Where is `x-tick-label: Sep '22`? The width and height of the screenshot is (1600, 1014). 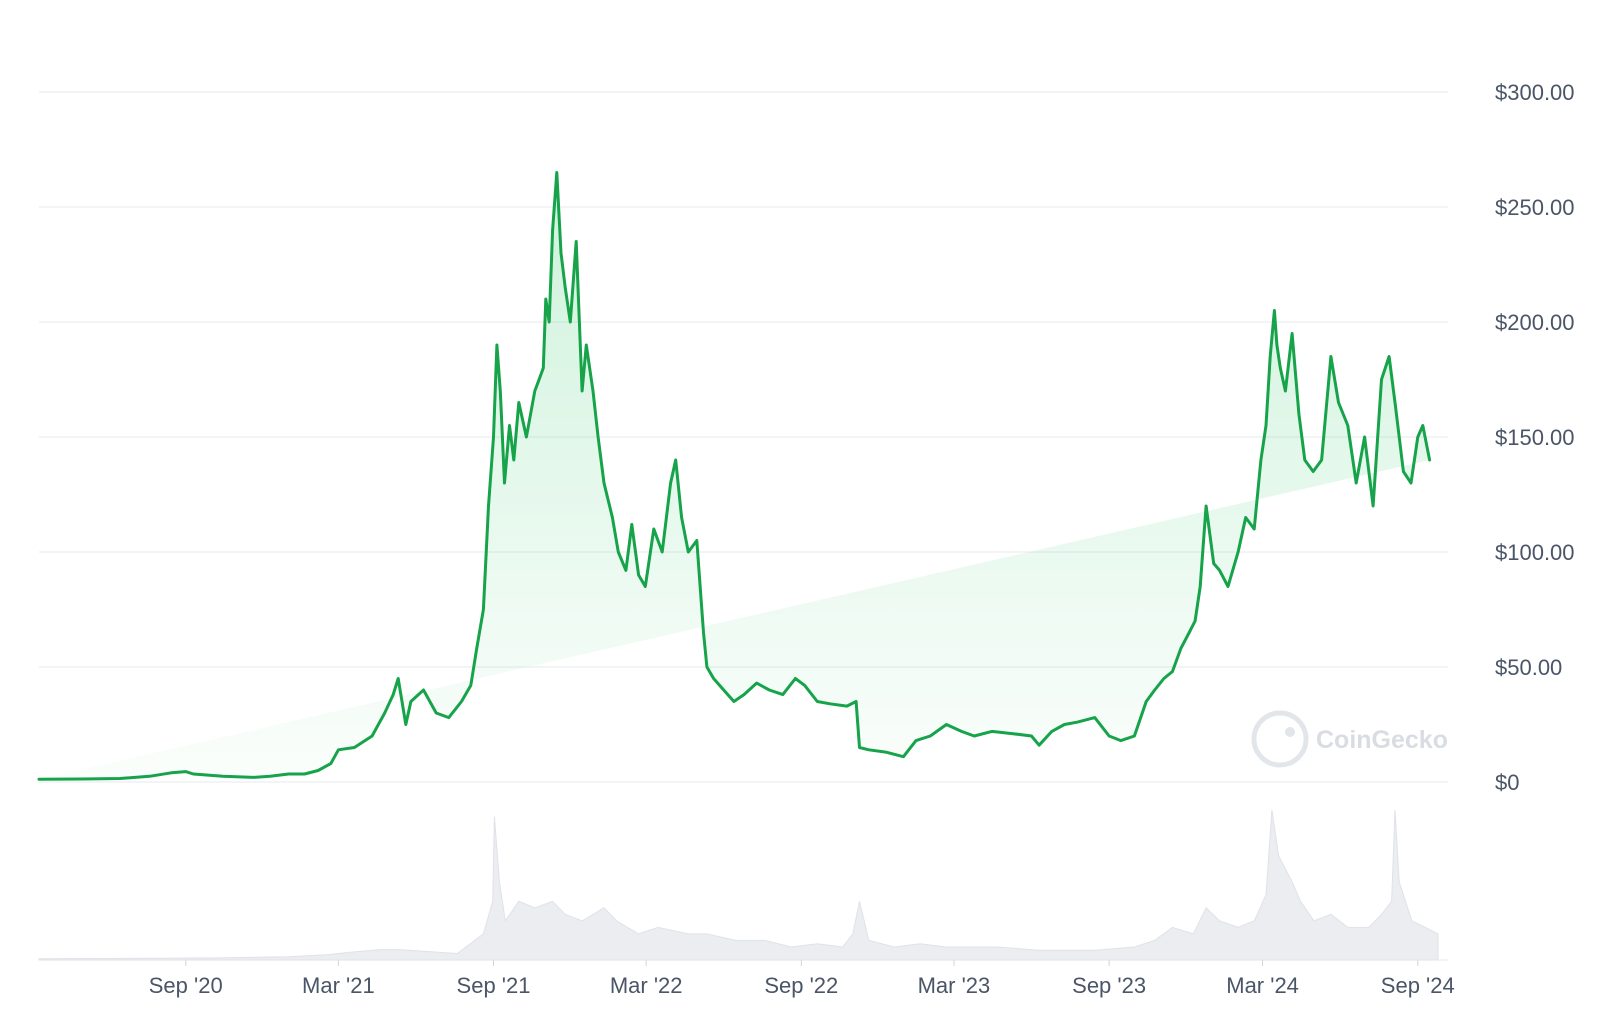 x-tick-label: Sep '22 is located at coordinates (801, 985).